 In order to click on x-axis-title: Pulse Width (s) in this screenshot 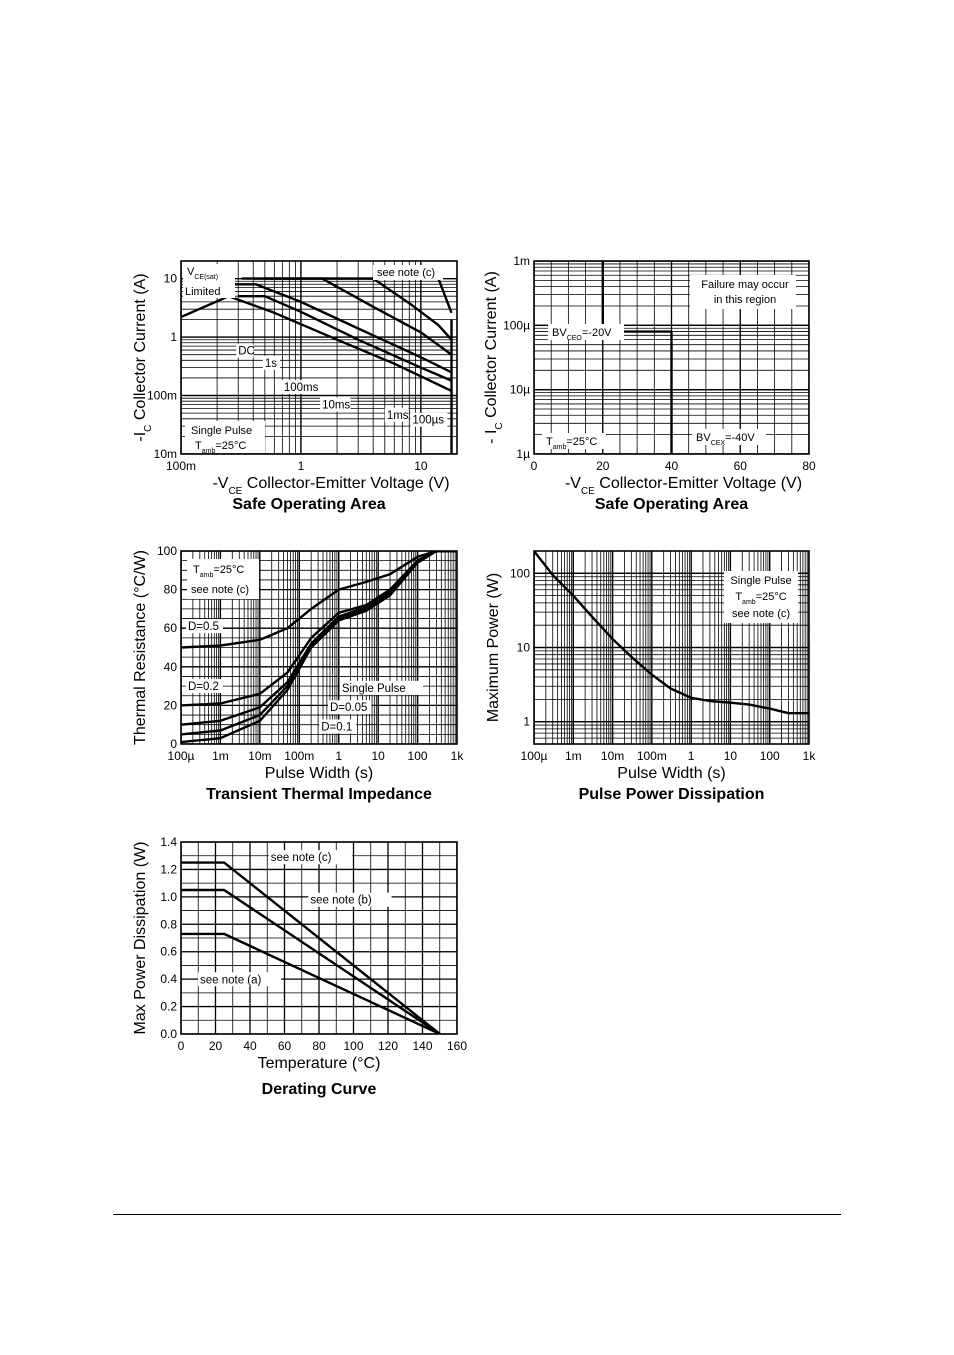, I will do `click(319, 773)`.